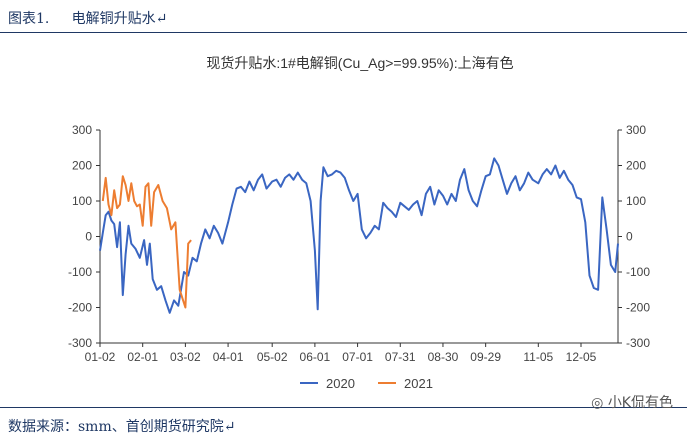  Describe the element at coordinates (82, 166) in the screenshot. I see `y-tick-label-left: 200` at that location.